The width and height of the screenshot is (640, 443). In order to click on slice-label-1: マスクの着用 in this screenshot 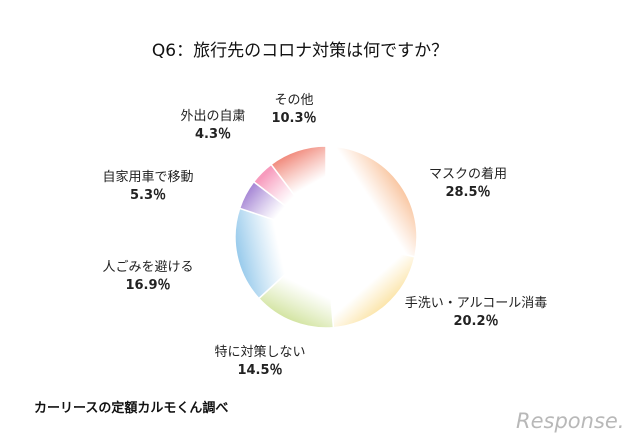, I will do `click(468, 174)`.